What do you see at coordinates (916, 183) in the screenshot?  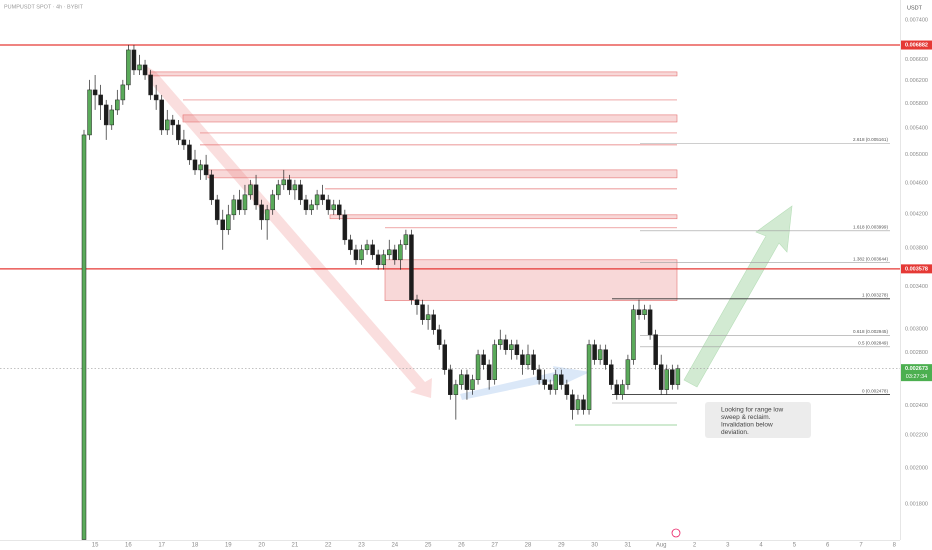 I see `y-tick-label: 0.004600` at bounding box center [916, 183].